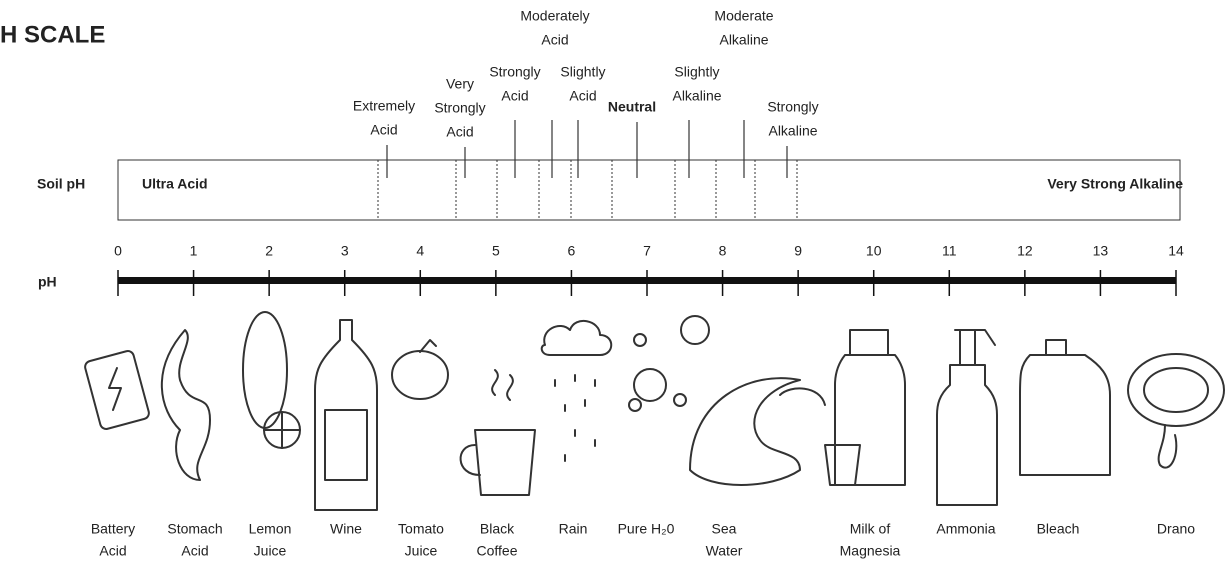  I want to click on soil-class-label: Neutral, so click(632, 107).